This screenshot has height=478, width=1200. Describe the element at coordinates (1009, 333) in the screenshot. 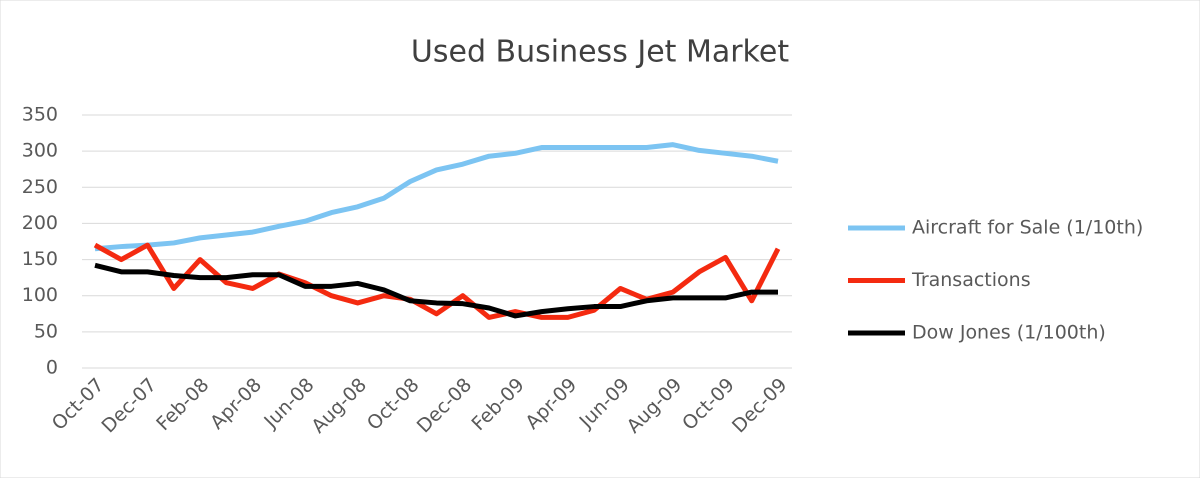

I see `legend-label: Dow Jones (1/100th)` at that location.